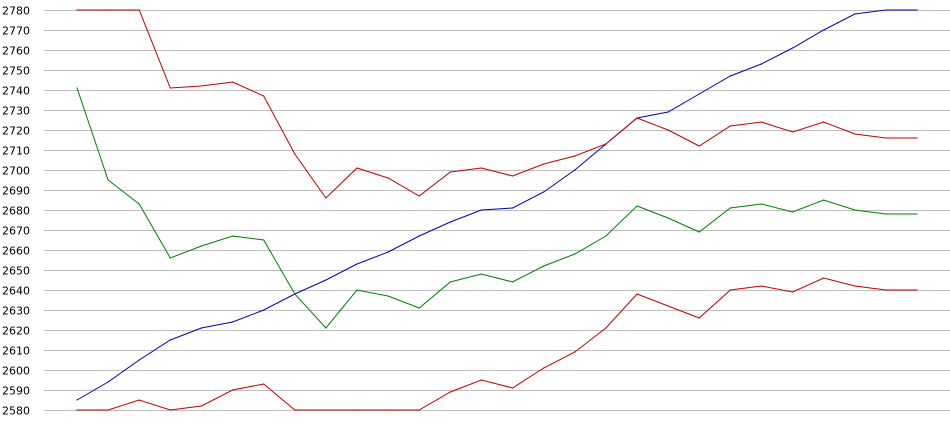 Image resolution: width=950 pixels, height=435 pixels. Describe the element at coordinates (16, 131) in the screenshot. I see `y-tick-label: 2720` at that location.